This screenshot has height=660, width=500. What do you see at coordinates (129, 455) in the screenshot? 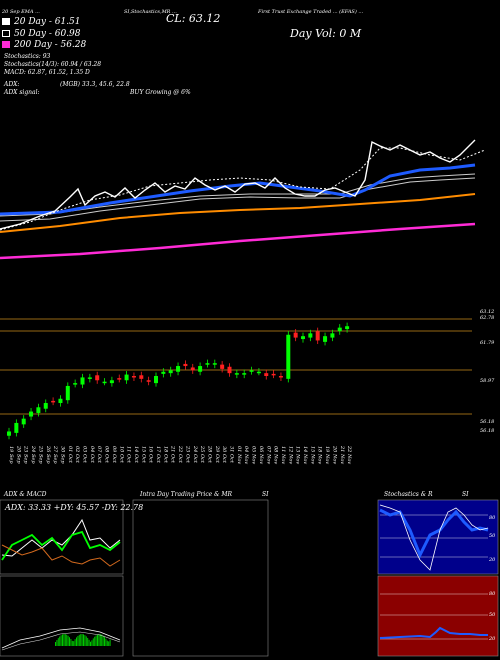
I see `date-label: 11 Oct` at bounding box center [129, 455].